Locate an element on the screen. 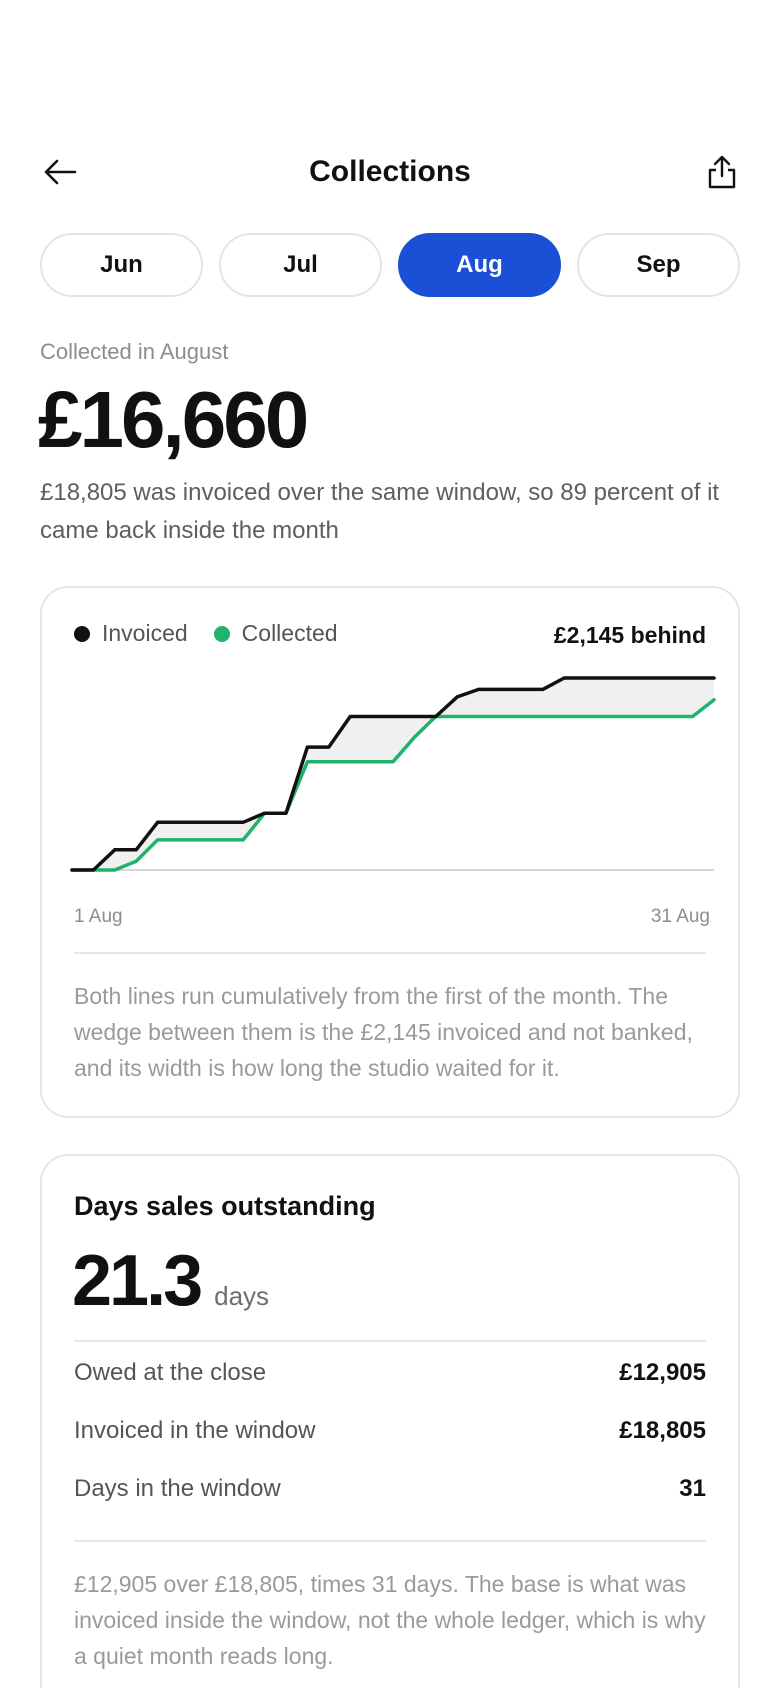 This screenshot has height=1688, width=780. metric-row-owed: Owed at the close £12,905 is located at coordinates (390, 1373).